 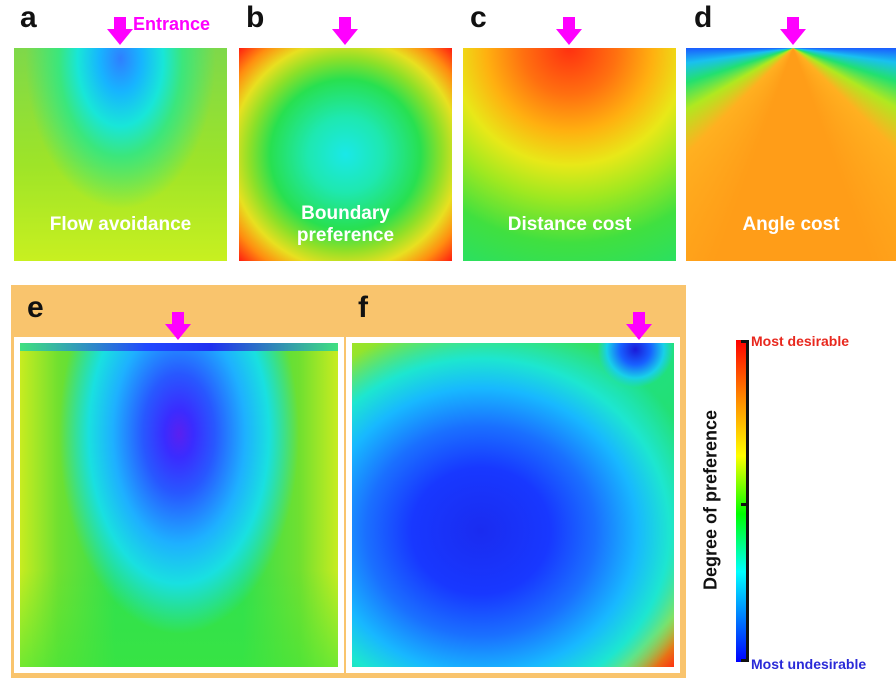 I want to click on colorbar, so click(x=741, y=501).